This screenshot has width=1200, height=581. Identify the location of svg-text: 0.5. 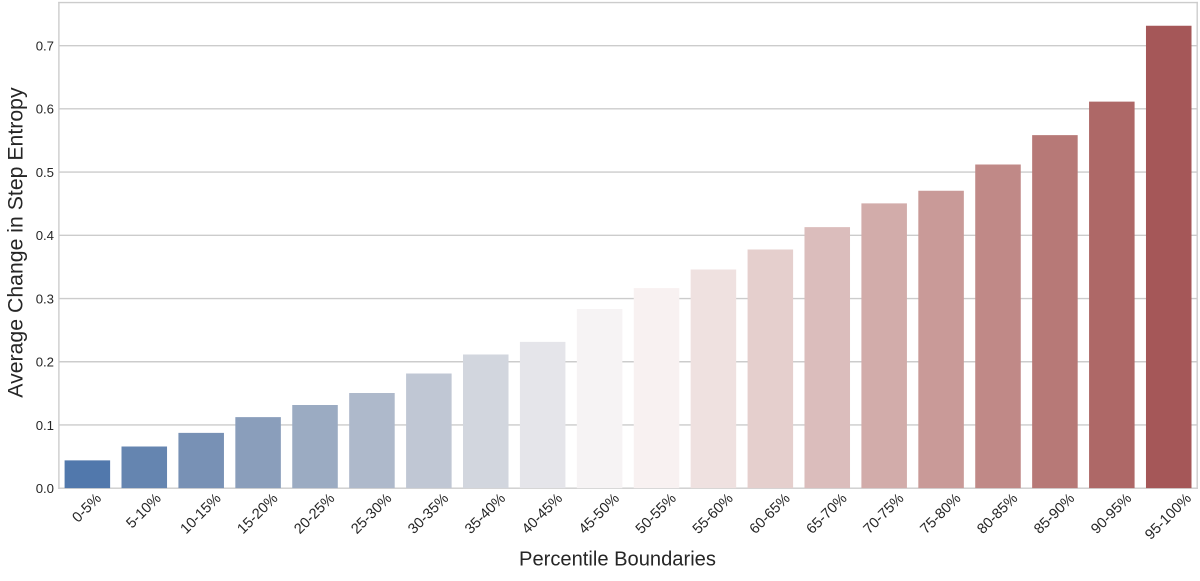
(45, 172).